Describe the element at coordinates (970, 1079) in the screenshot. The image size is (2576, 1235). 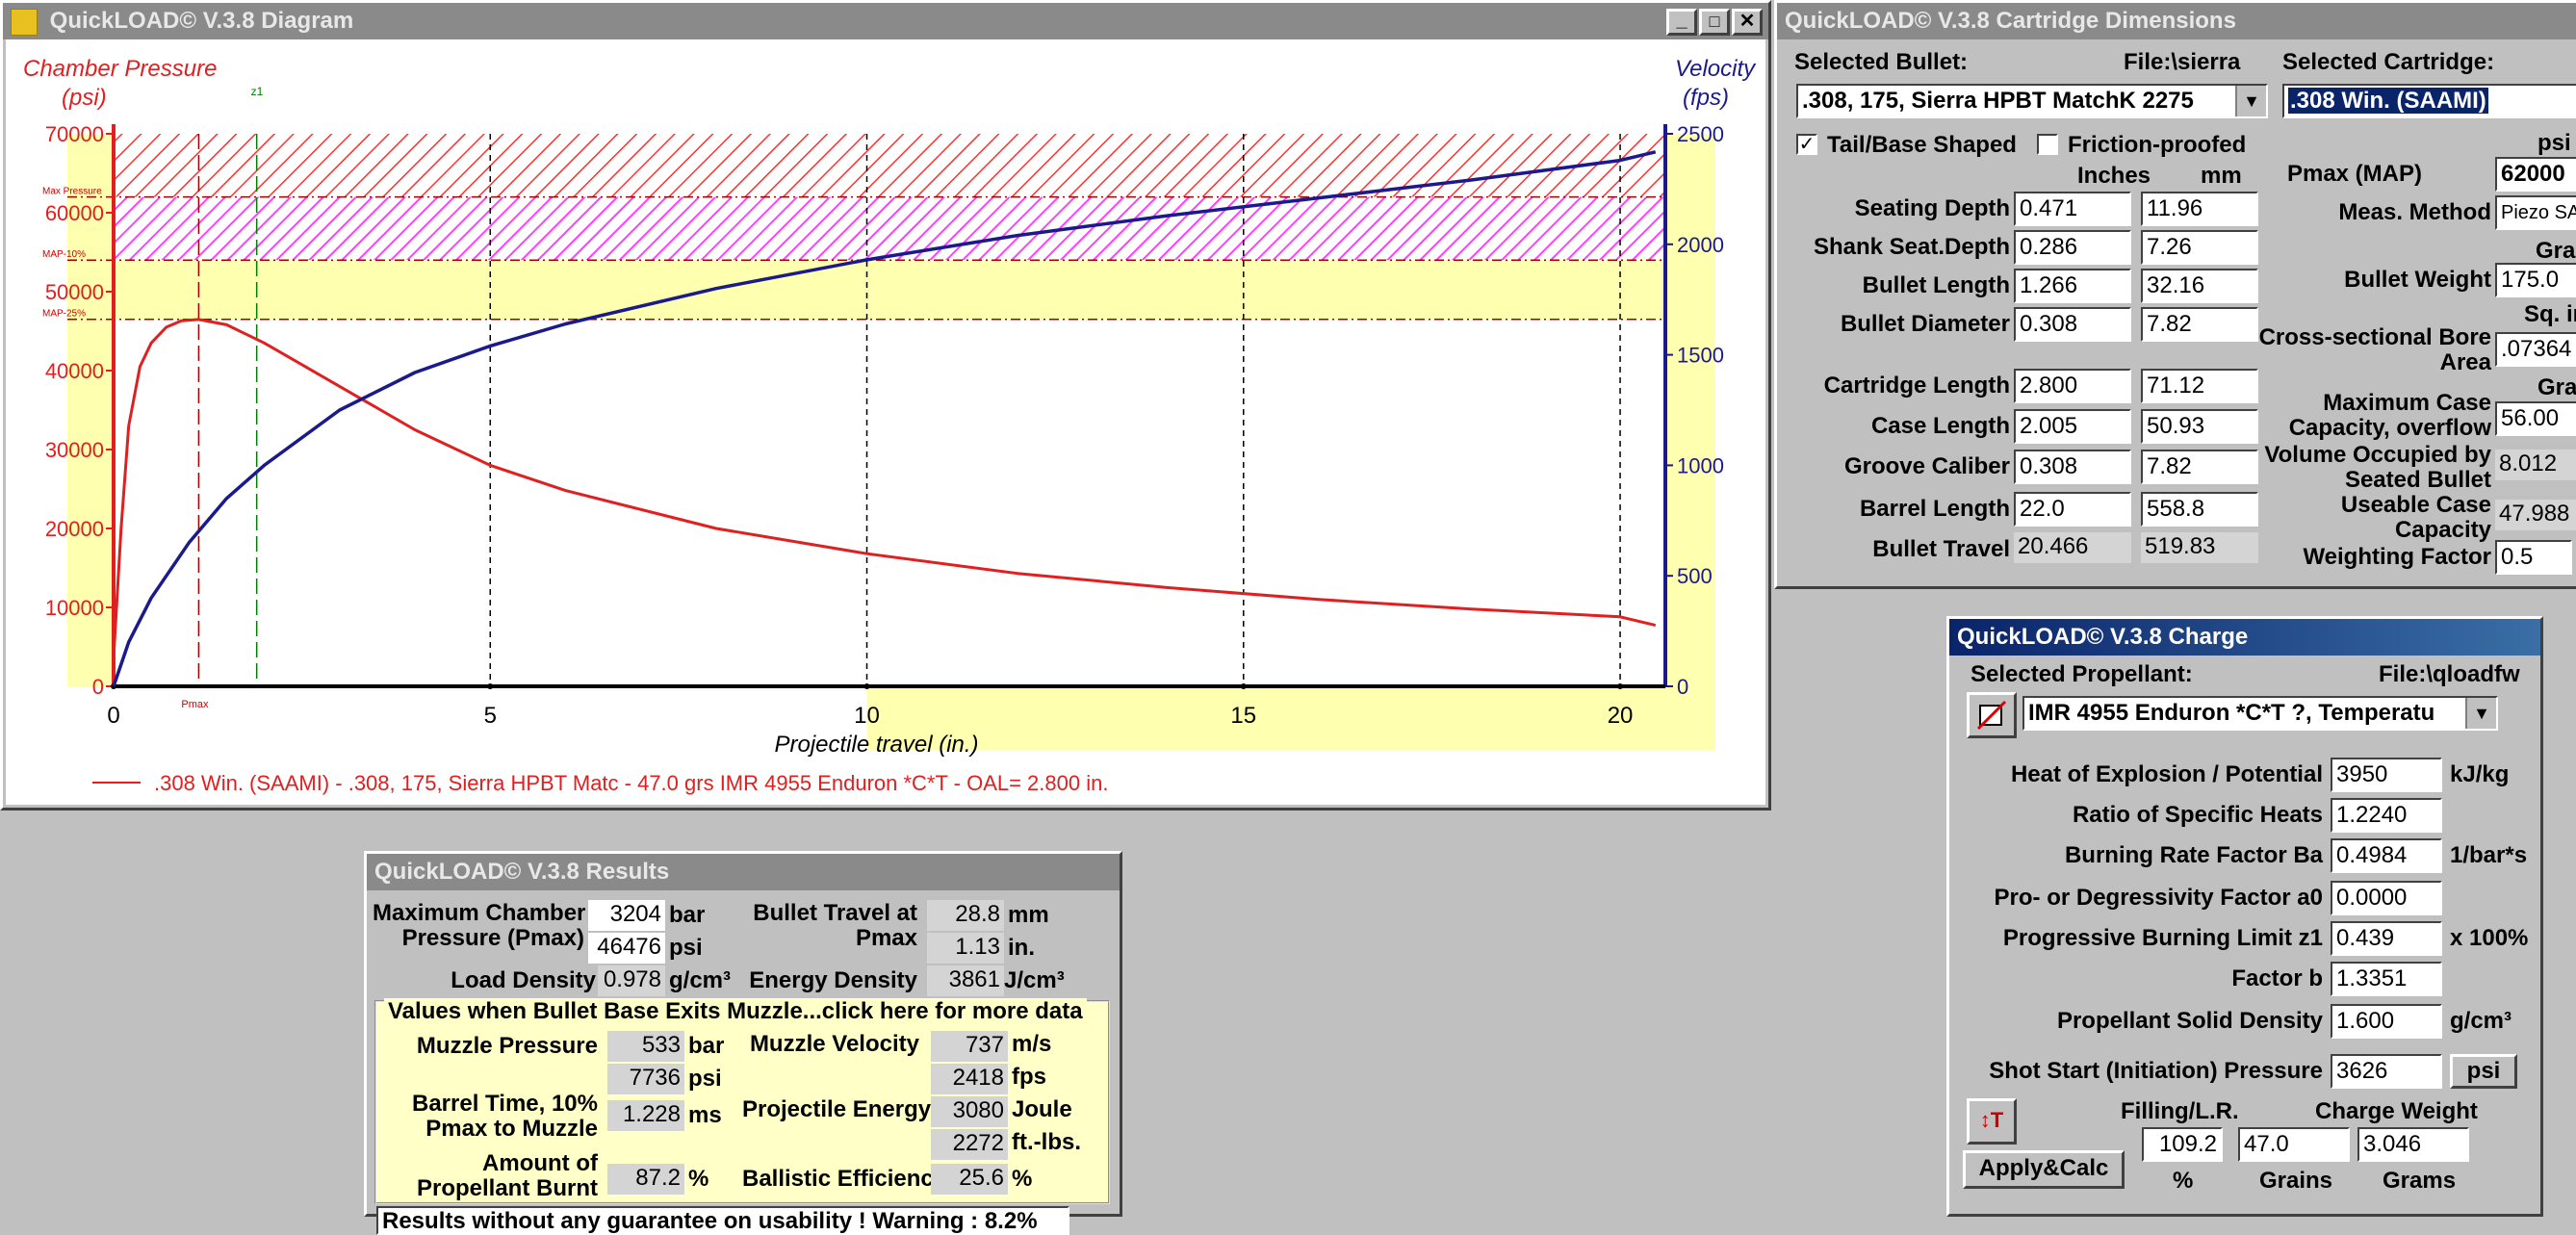
I see `muzzle-velocity-fps: 2418` at that location.